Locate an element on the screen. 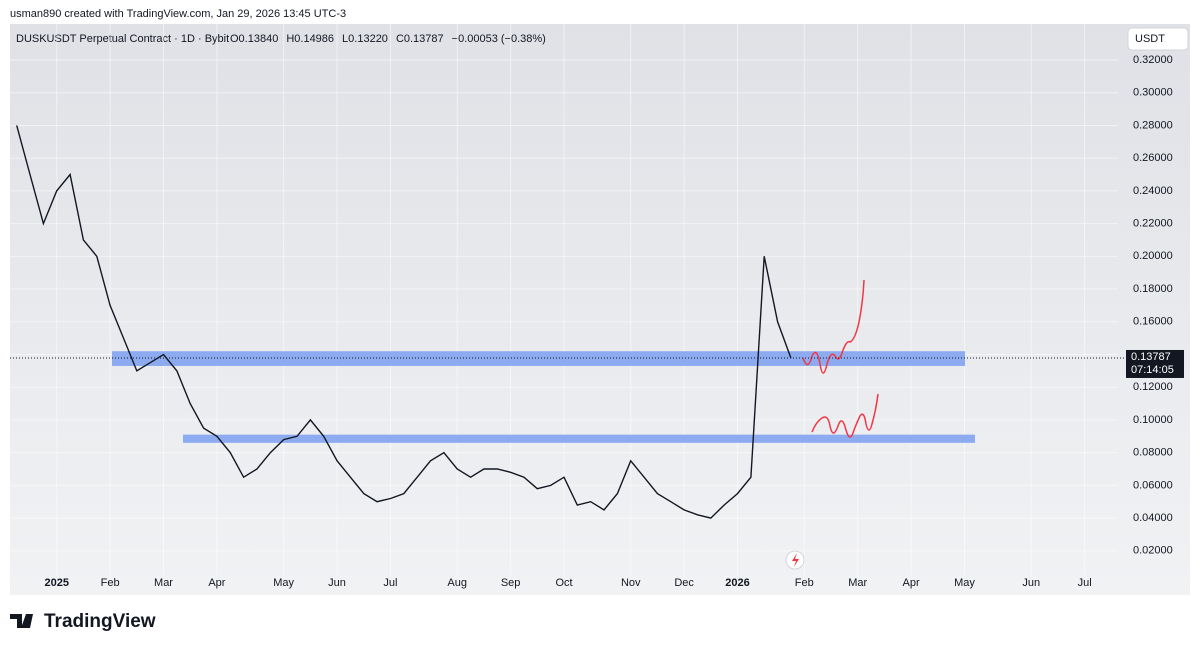  brand-logo: TradingView is located at coordinates (83, 621).